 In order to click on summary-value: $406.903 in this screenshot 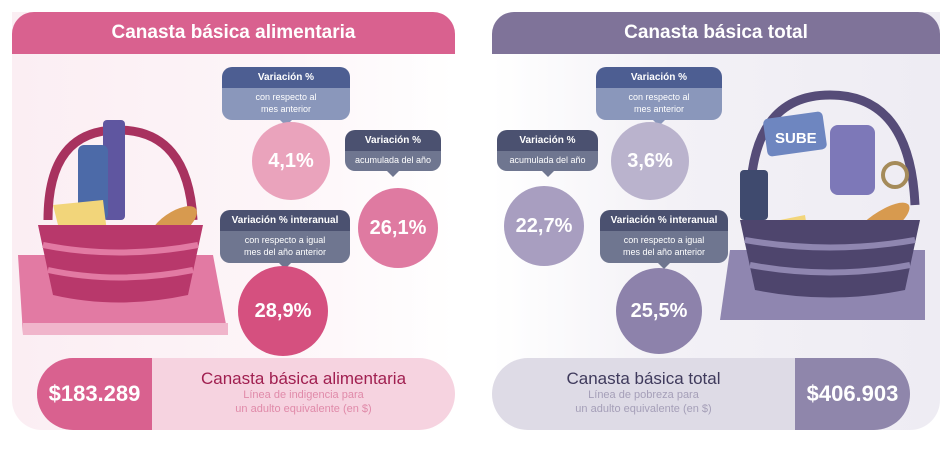, I will do `click(852, 394)`.